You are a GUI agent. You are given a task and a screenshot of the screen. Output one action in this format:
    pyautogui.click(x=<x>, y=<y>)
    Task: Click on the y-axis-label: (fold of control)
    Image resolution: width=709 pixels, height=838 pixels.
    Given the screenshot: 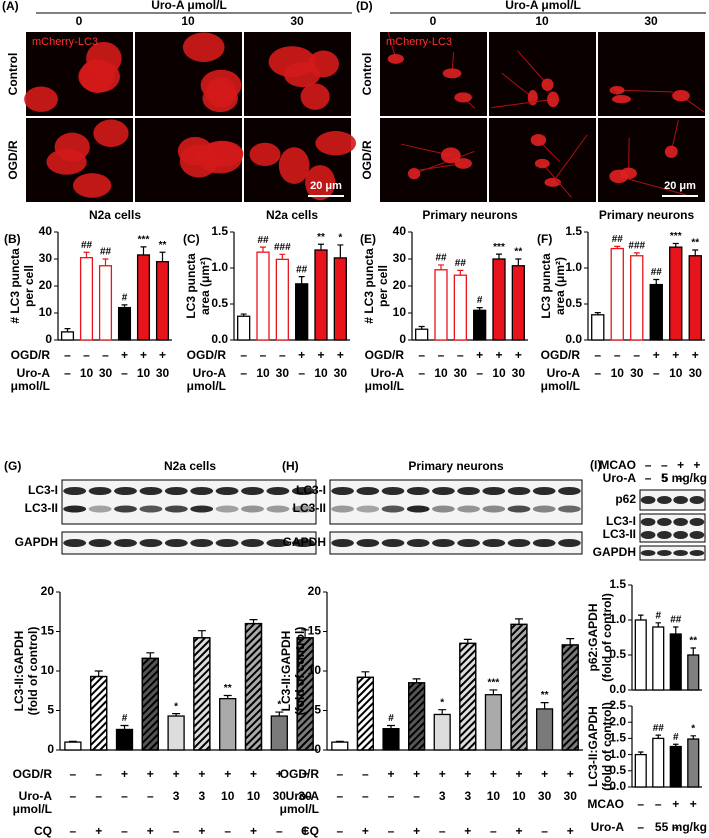 What is the action you would take?
    pyautogui.click(x=607, y=637)
    